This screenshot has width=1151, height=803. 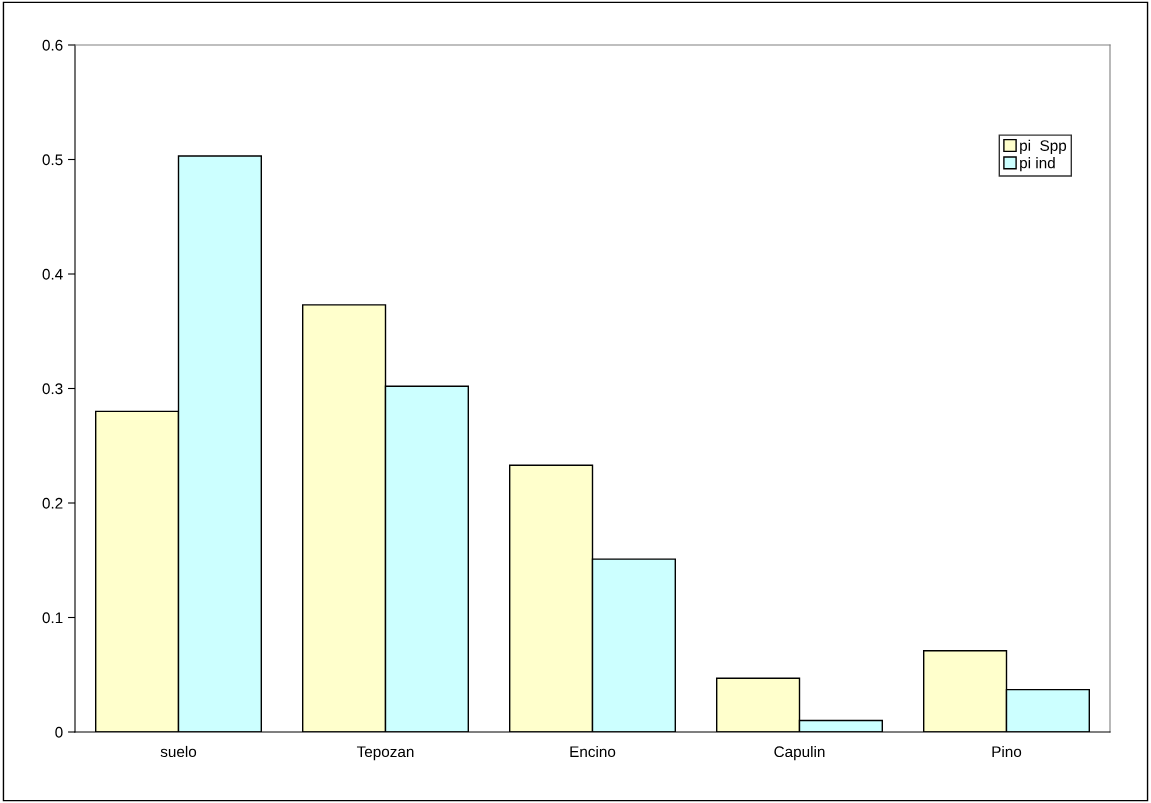 I want to click on legend-label: pi ind, so click(x=1037, y=164).